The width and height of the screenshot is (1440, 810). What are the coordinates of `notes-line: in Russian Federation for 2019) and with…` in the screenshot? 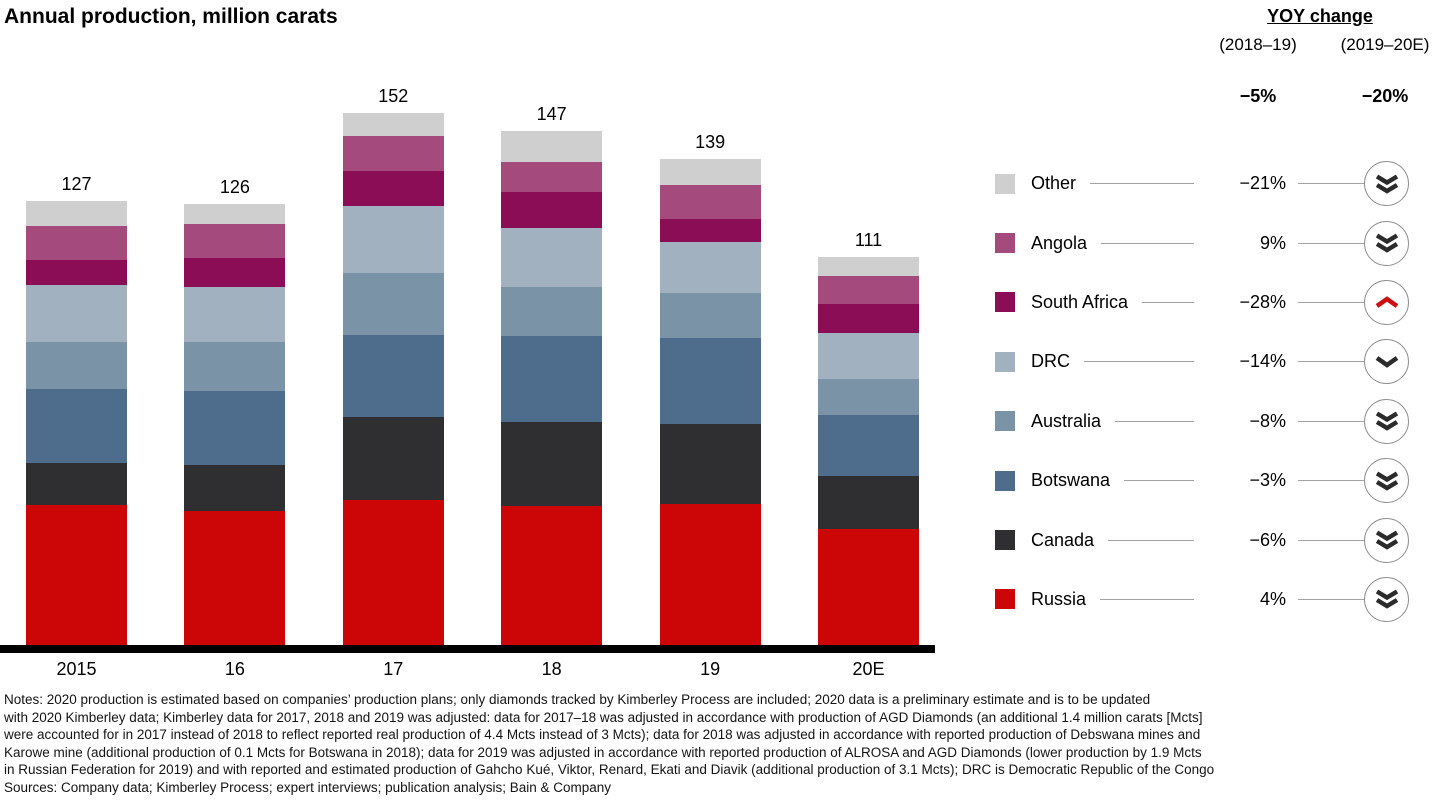 It's located at (609, 770).